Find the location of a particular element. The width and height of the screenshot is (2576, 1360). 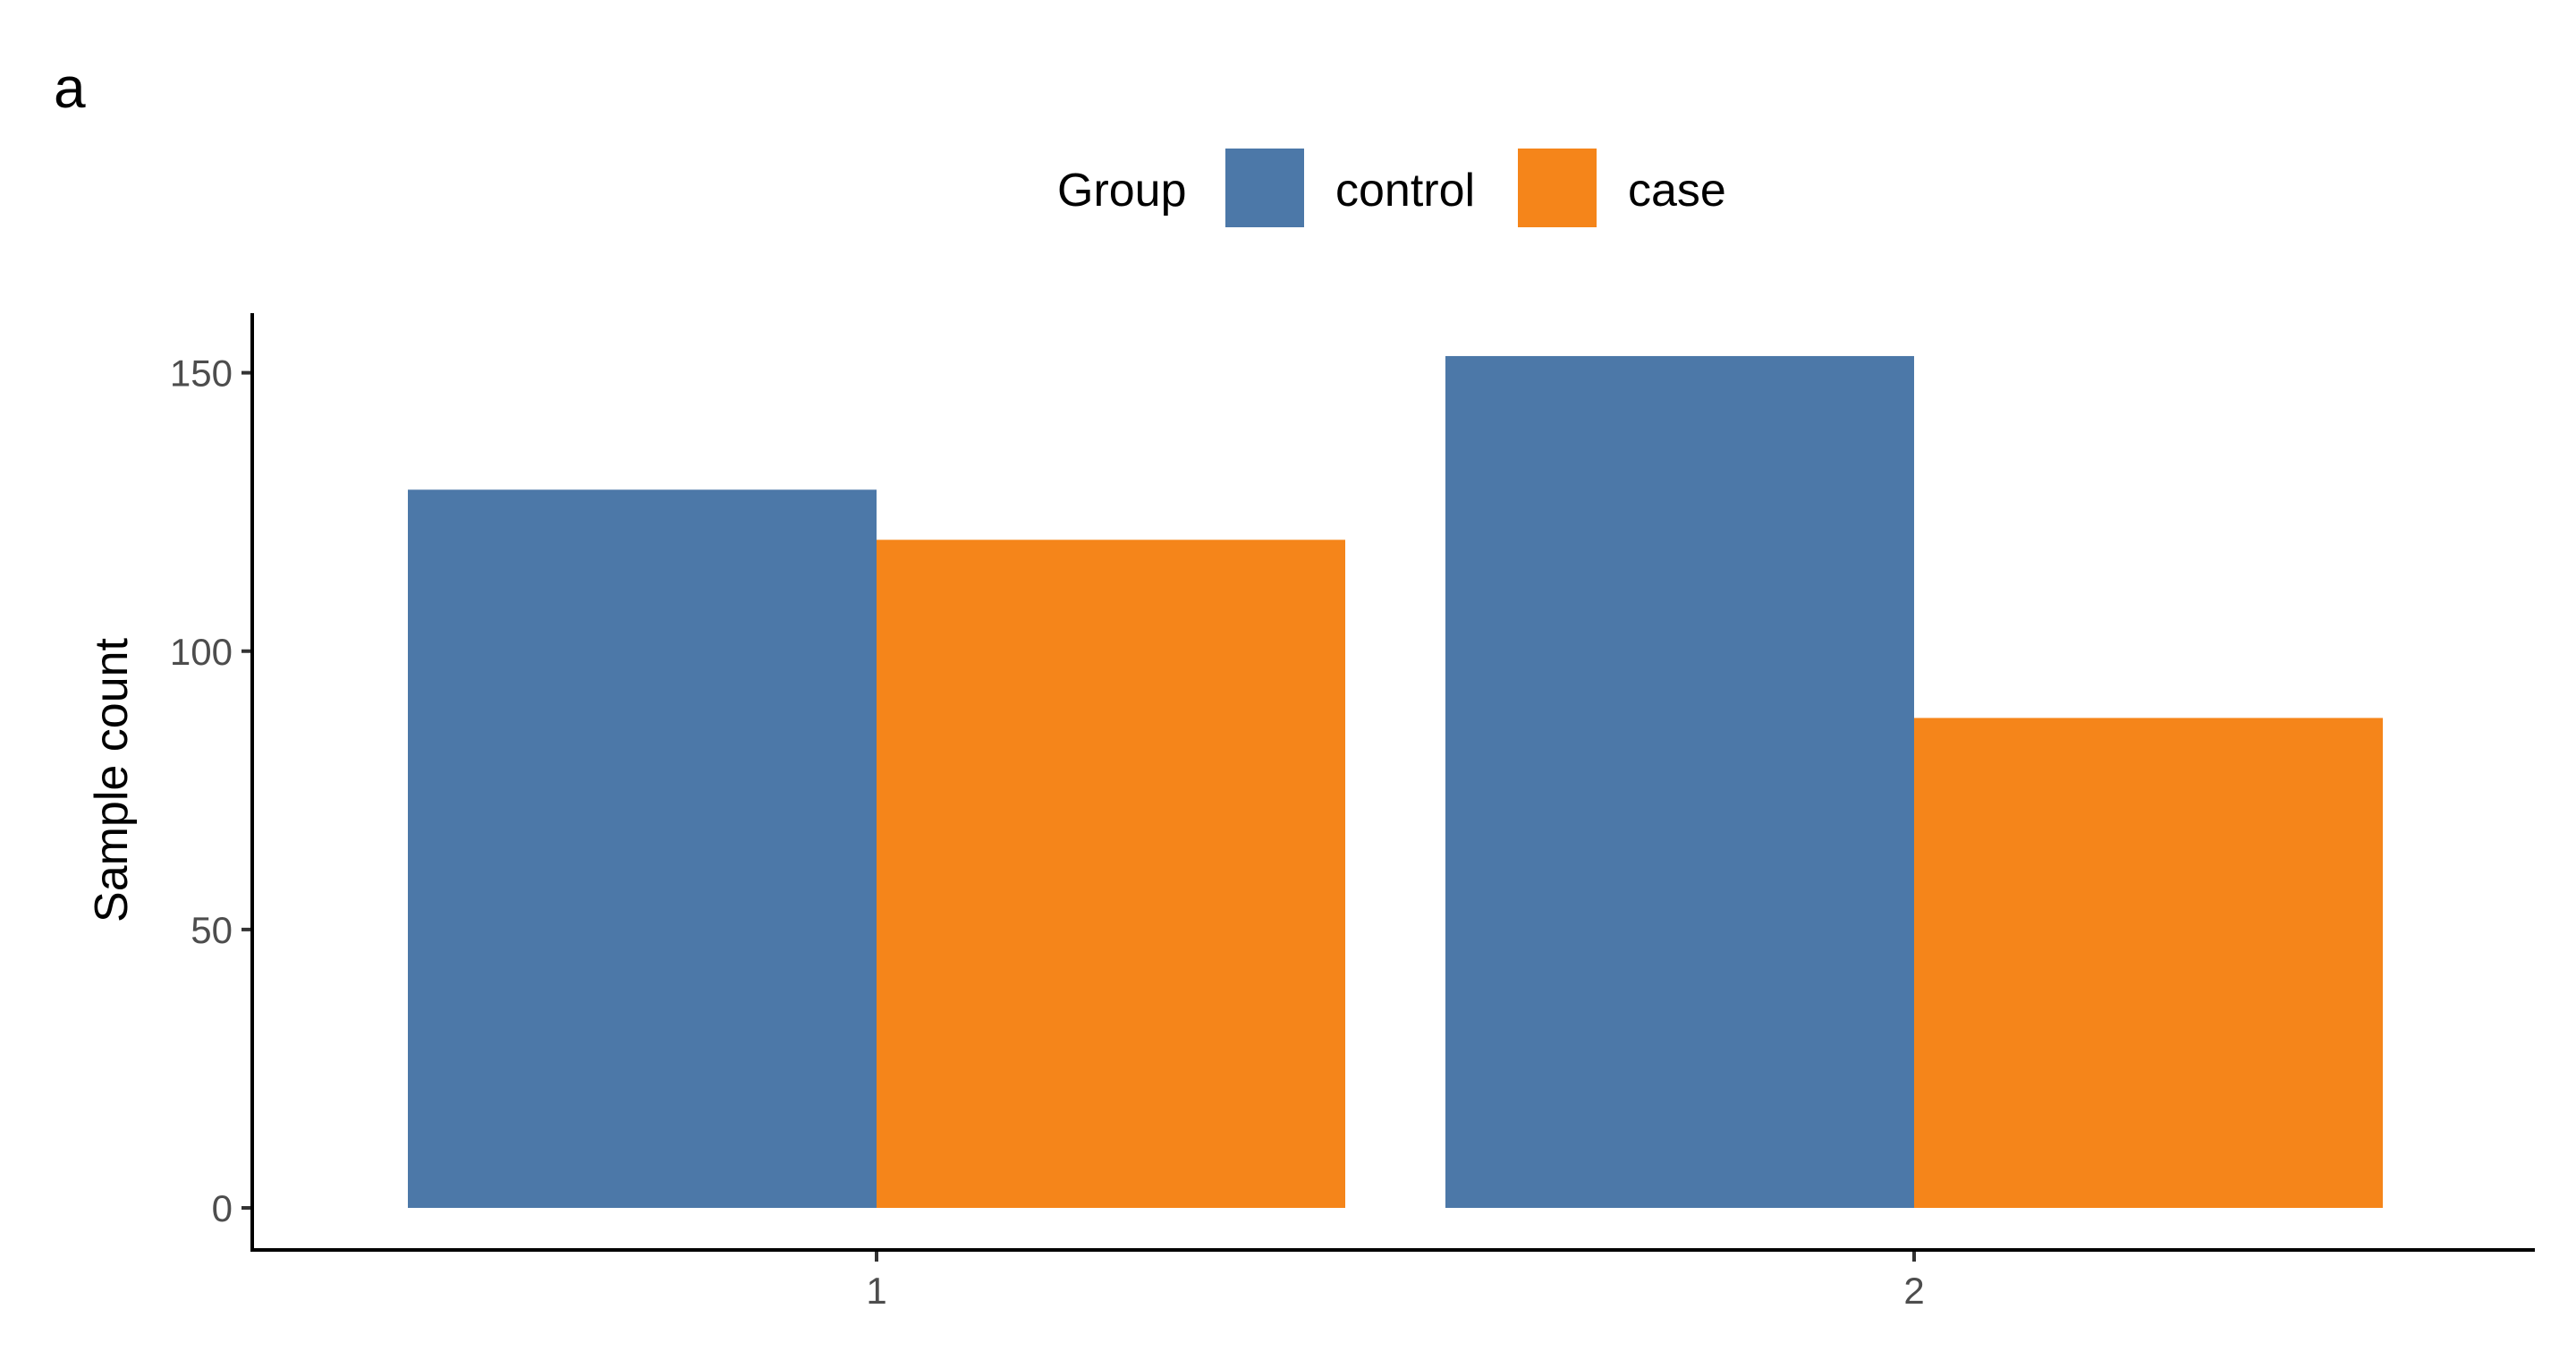

panel-label: a is located at coordinates (70, 87).